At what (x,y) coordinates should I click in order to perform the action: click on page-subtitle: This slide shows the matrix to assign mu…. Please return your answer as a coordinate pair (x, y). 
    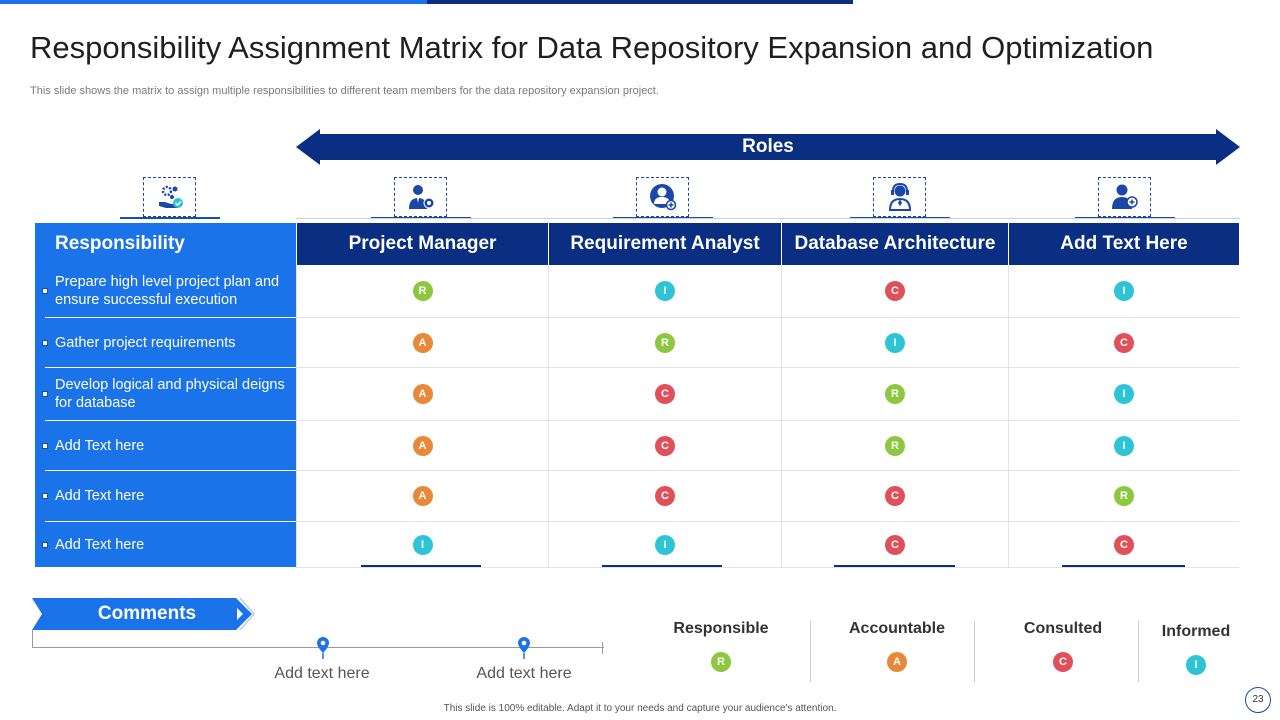
    Looking at the image, I should click on (344, 91).